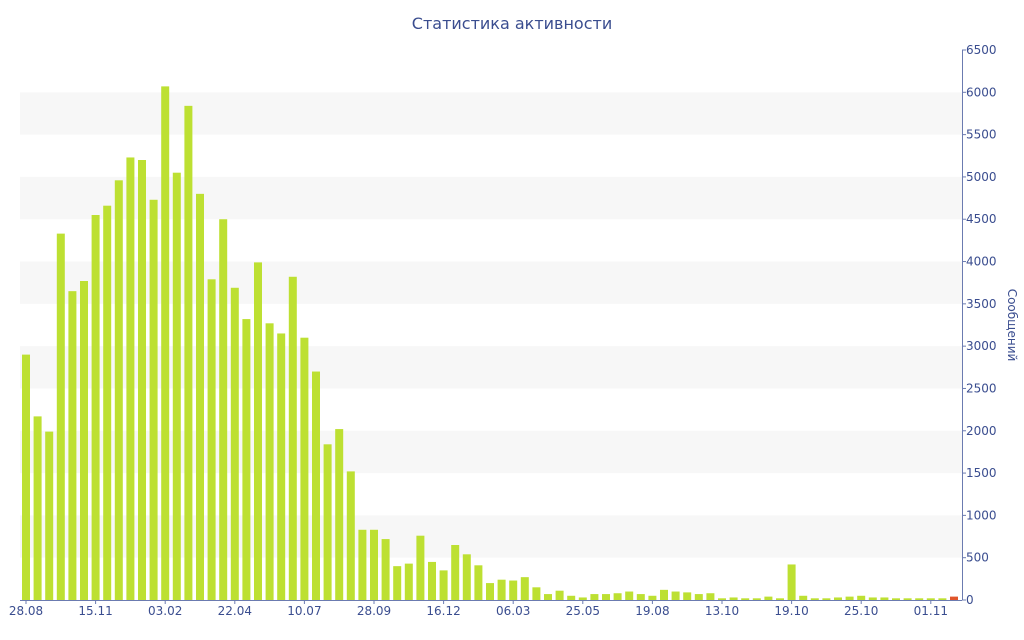  What do you see at coordinates (512, 23) in the screenshot?
I see `chart-title: Статистика активности` at bounding box center [512, 23].